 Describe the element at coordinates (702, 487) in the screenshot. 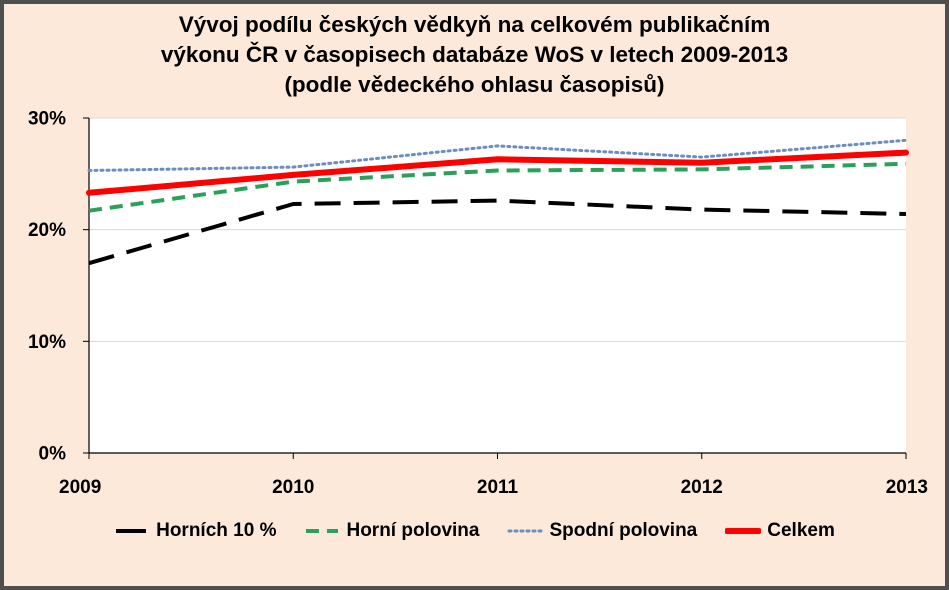

I see `x-tick-label: 2012` at that location.